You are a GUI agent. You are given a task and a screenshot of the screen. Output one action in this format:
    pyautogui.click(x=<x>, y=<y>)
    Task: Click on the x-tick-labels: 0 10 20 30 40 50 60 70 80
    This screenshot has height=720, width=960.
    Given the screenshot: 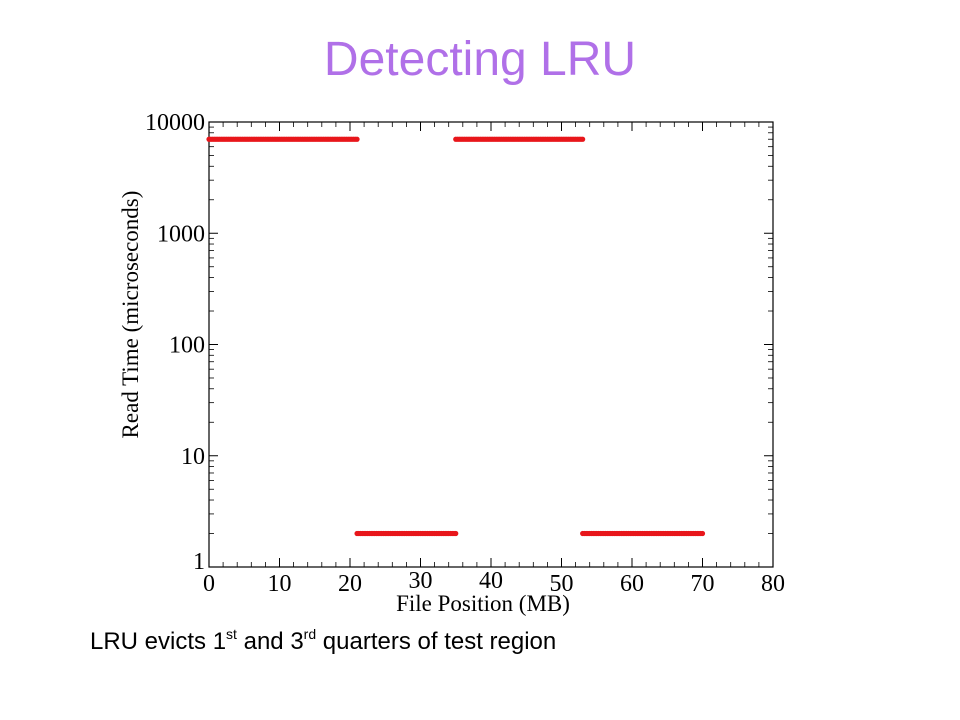 What is the action you would take?
    pyautogui.click(x=494, y=582)
    